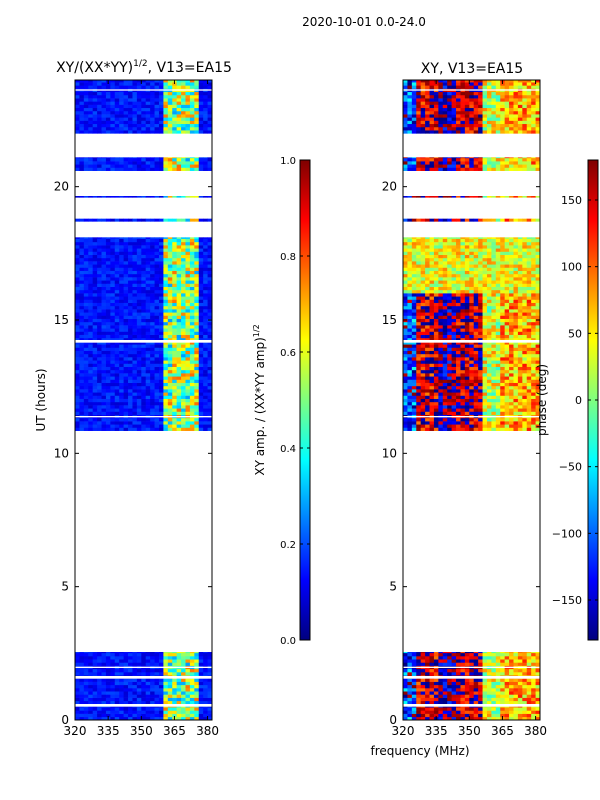 Image resolution: width=600 pixels, height=800 pixels. I want to click on left-title-suffix: , V13=EA15, so click(190, 68).